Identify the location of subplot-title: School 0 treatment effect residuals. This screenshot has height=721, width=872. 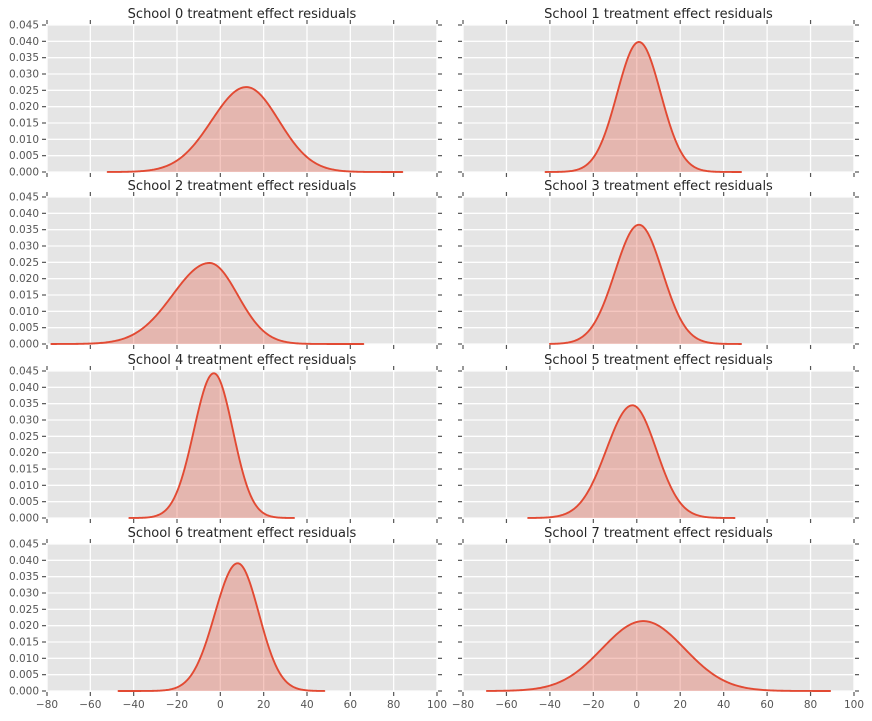
(242, 14).